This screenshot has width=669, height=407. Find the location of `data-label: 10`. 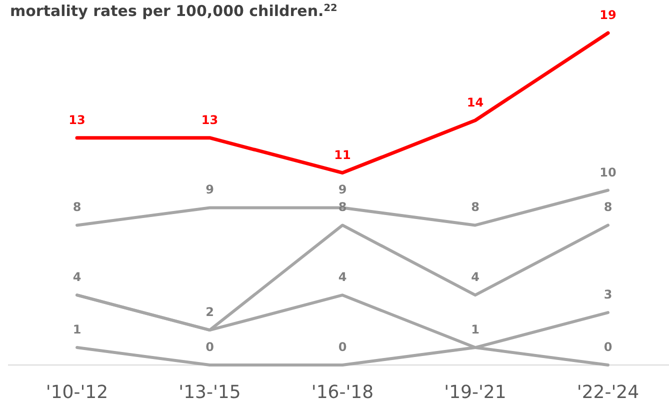

data-label: 10 is located at coordinates (608, 172).